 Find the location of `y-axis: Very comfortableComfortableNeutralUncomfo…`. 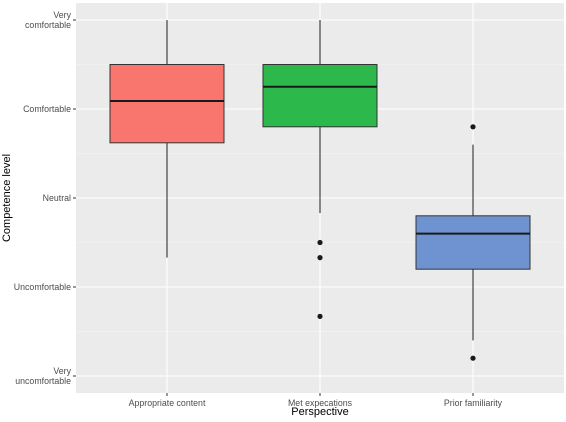

y-axis: Very comfortableComfortableNeutralUncomfo… is located at coordinates (45, 198).